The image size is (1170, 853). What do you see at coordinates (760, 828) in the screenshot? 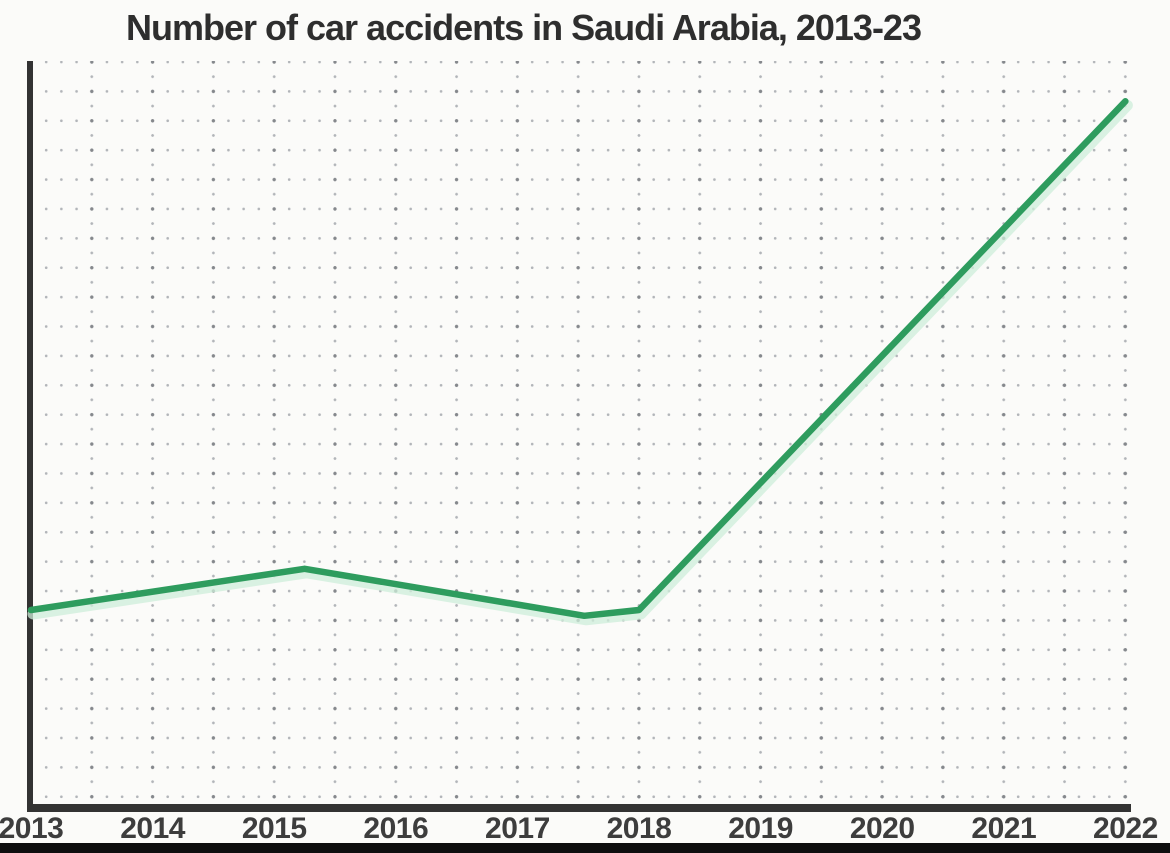
I see `x-tick-label: 2019` at bounding box center [760, 828].